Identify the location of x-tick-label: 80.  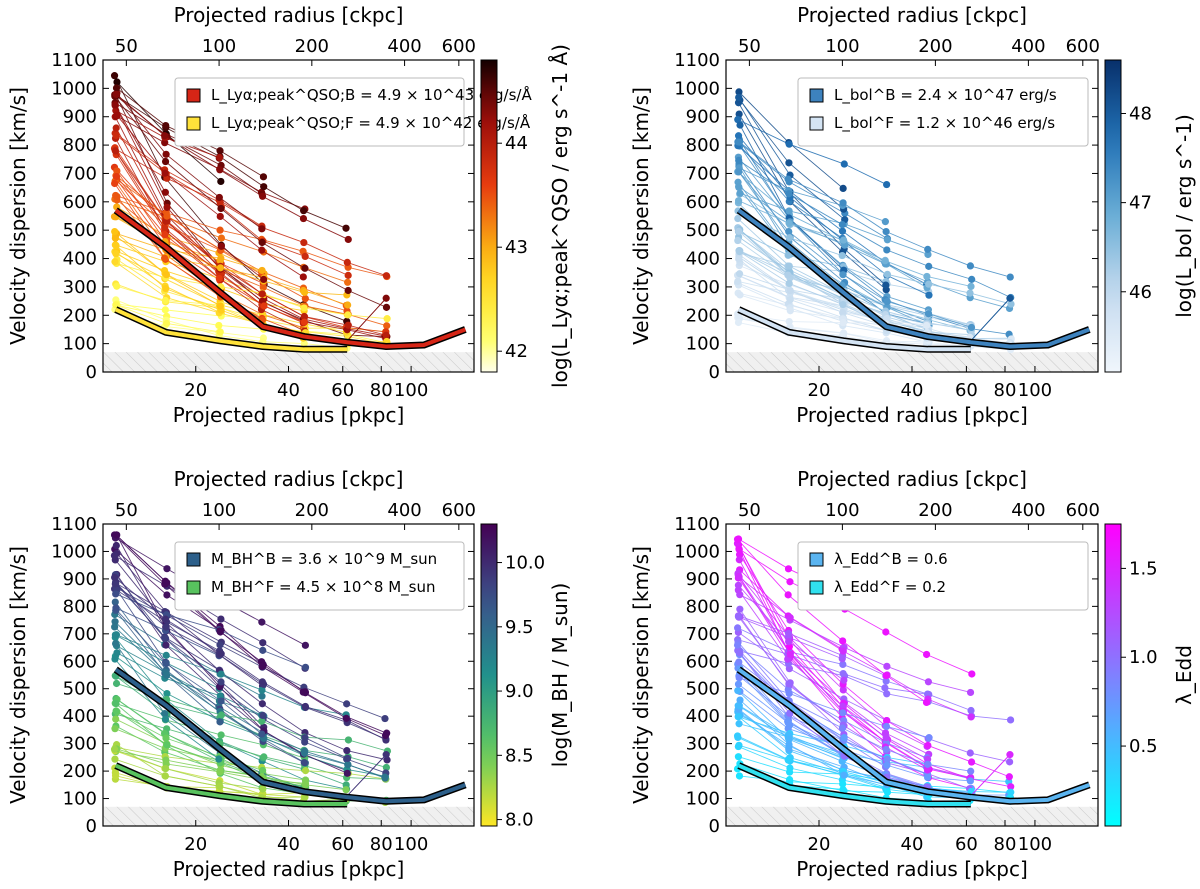
(381, 390).